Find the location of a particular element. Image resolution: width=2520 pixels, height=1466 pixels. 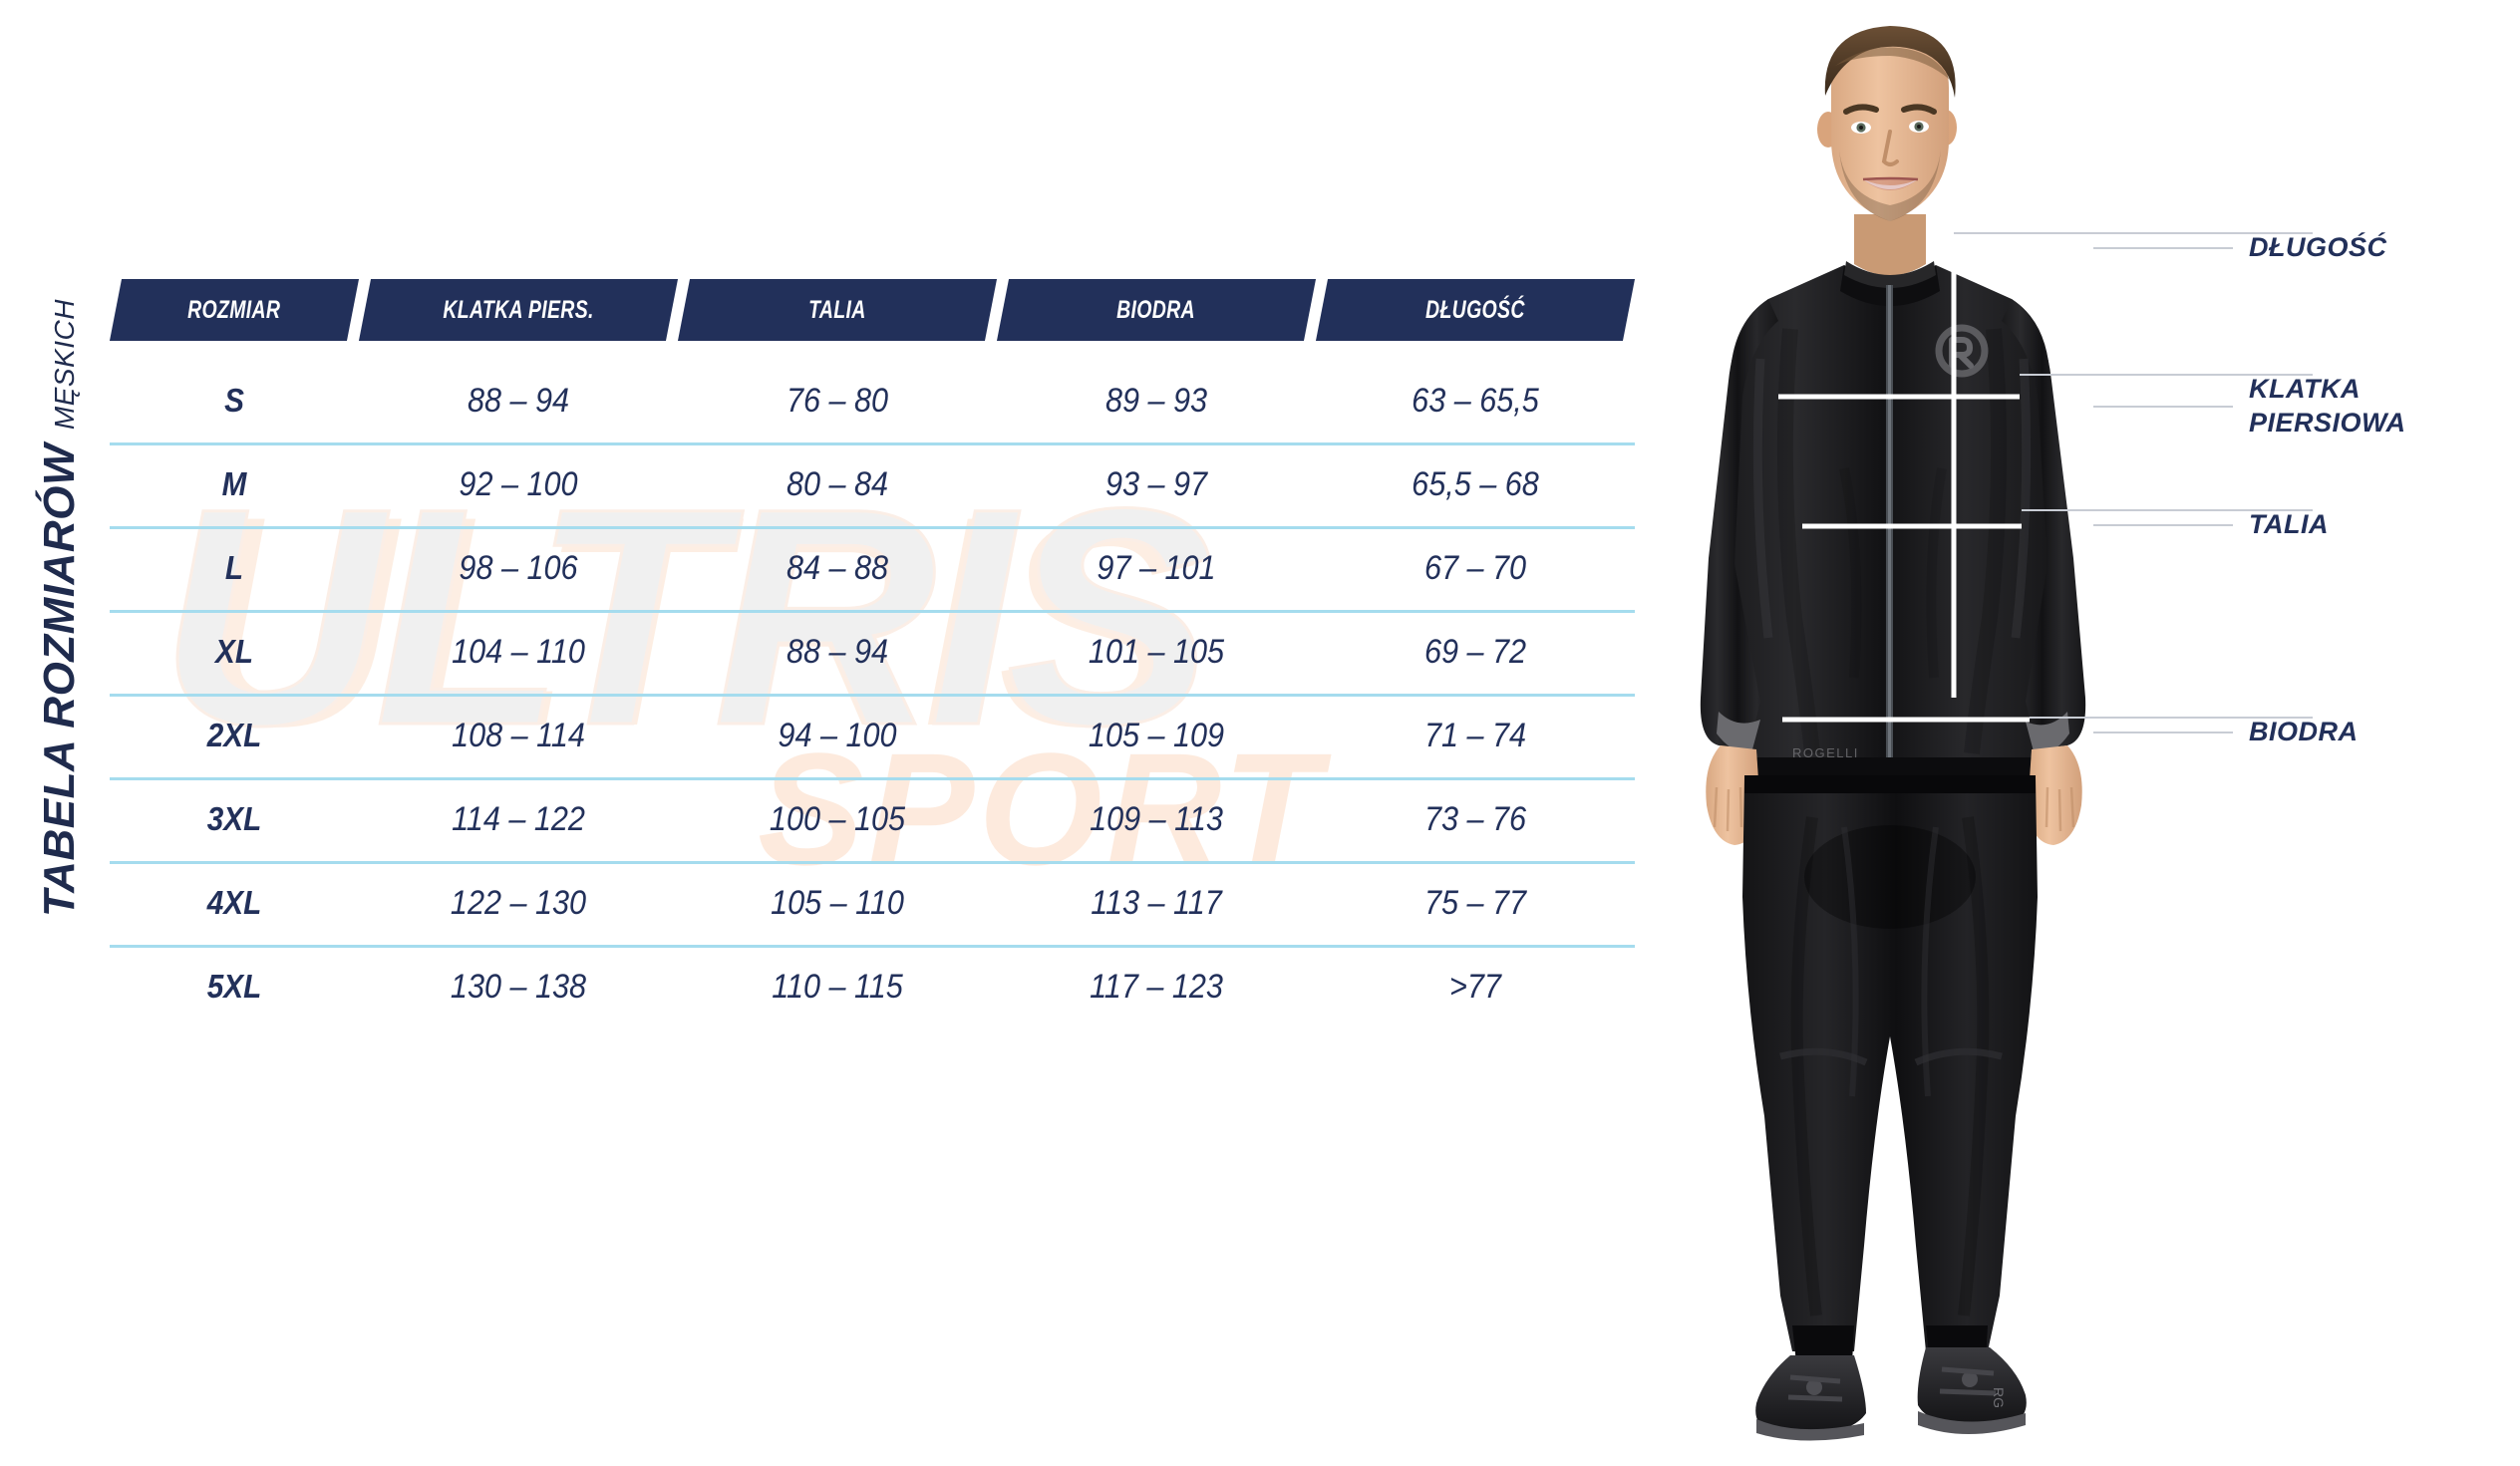

annotation-hips: BIODRA is located at coordinates (2226, 732).